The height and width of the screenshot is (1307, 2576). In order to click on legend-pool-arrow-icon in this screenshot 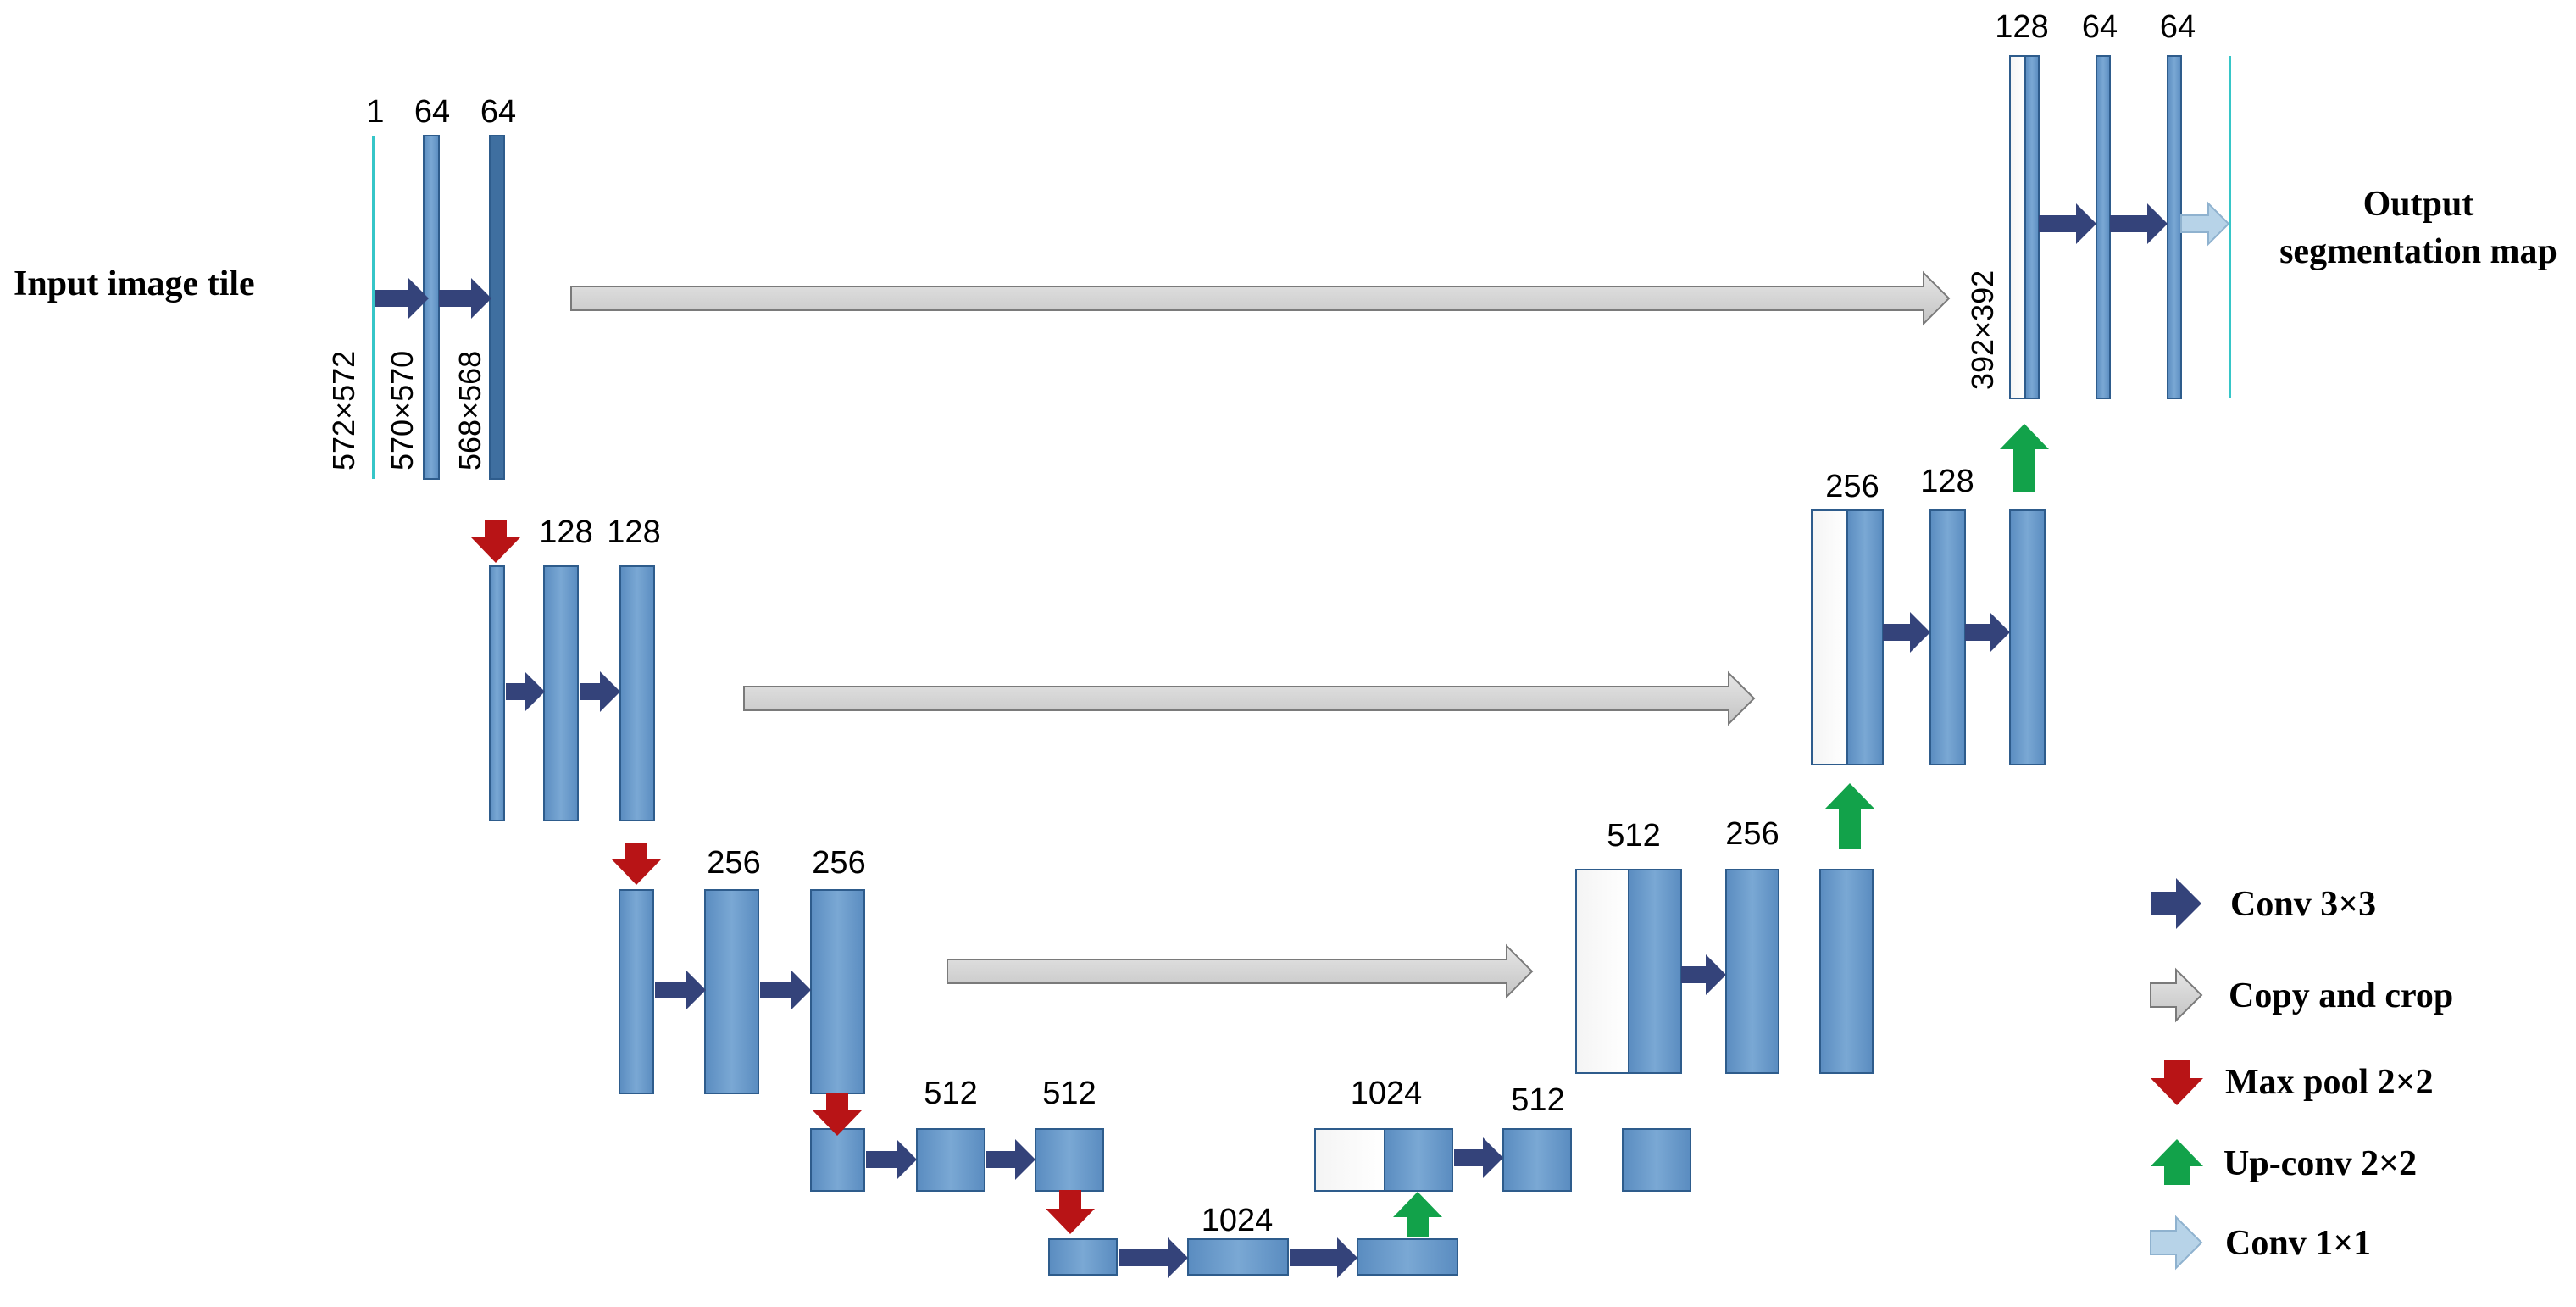, I will do `click(2177, 1082)`.